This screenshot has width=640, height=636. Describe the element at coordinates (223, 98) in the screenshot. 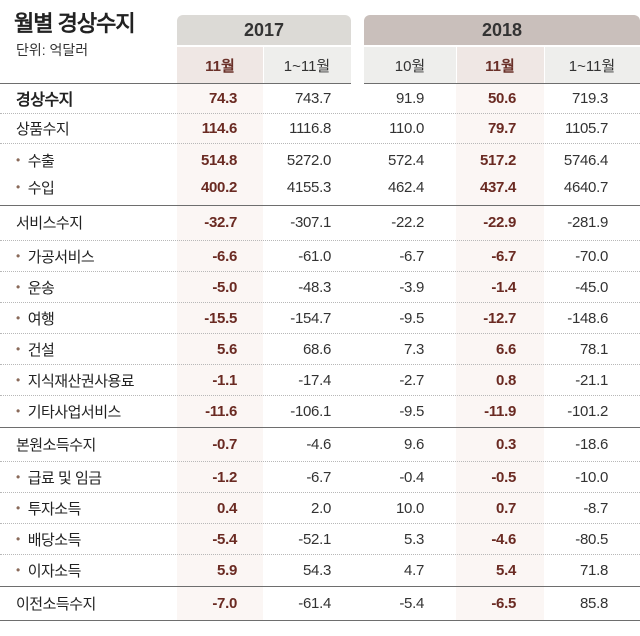

I see `cell-2017-nov: 74.3` at that location.